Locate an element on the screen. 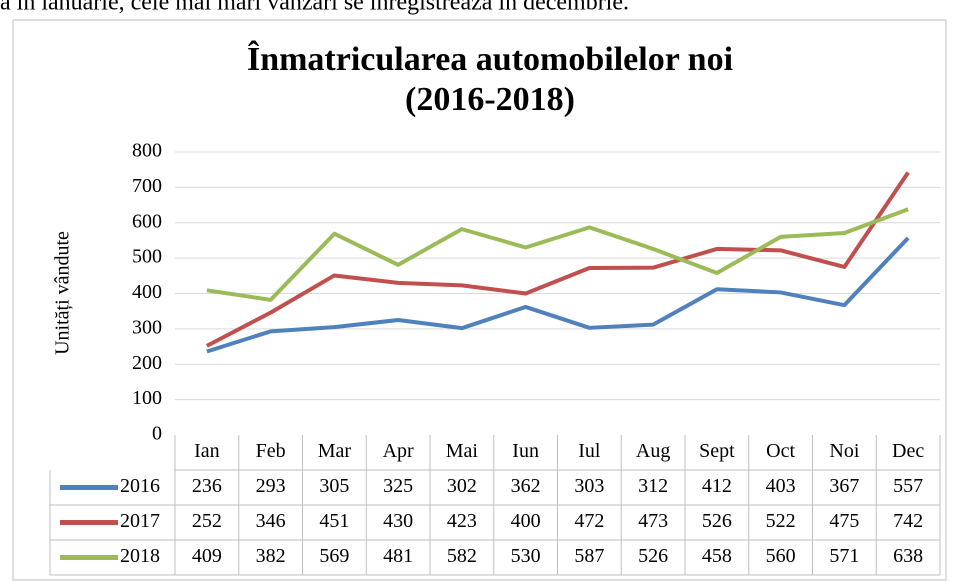  table-value: 346 is located at coordinates (271, 521).